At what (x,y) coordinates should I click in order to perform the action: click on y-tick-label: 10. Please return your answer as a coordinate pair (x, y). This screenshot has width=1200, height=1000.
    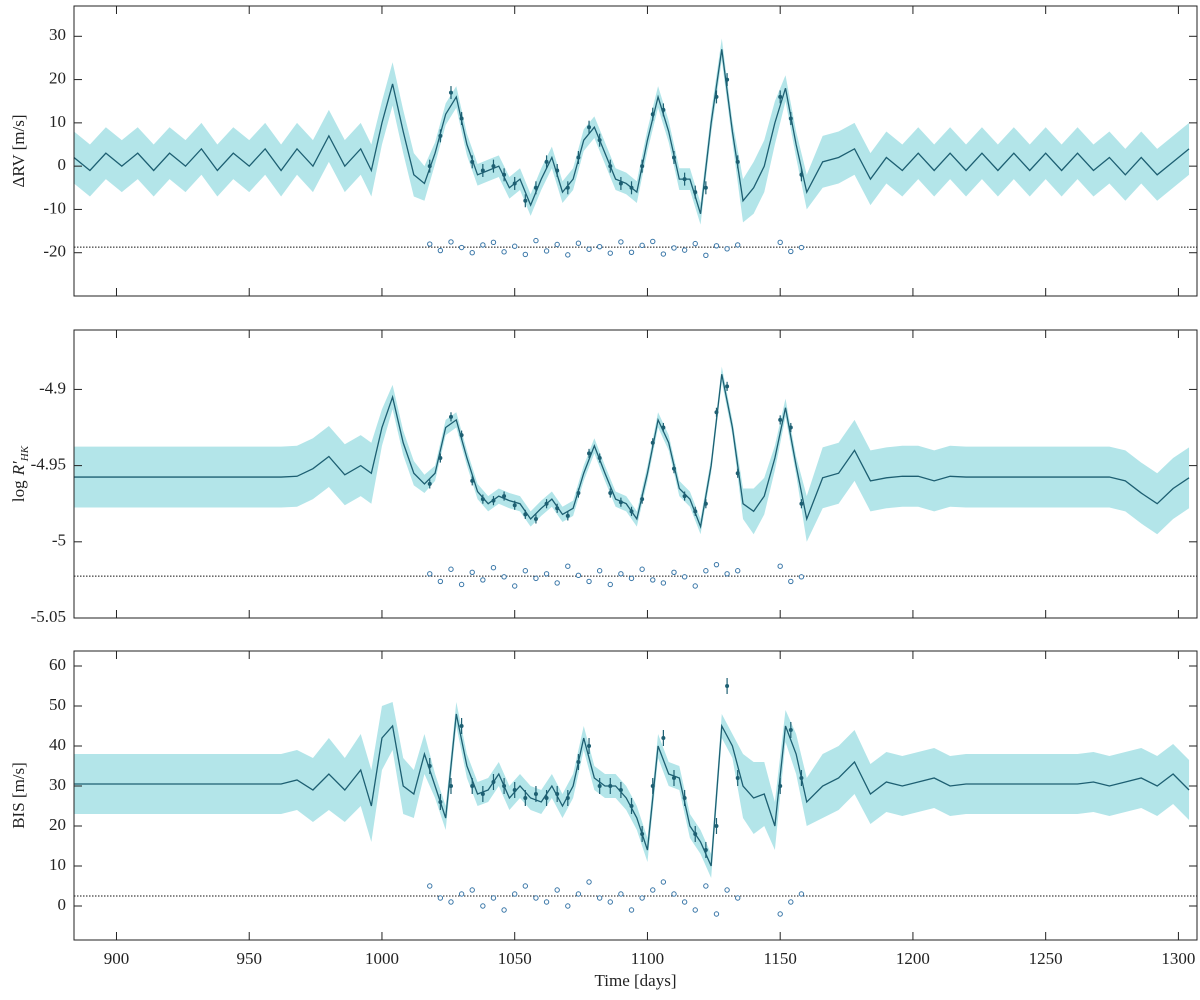
    Looking at the image, I should click on (57, 121).